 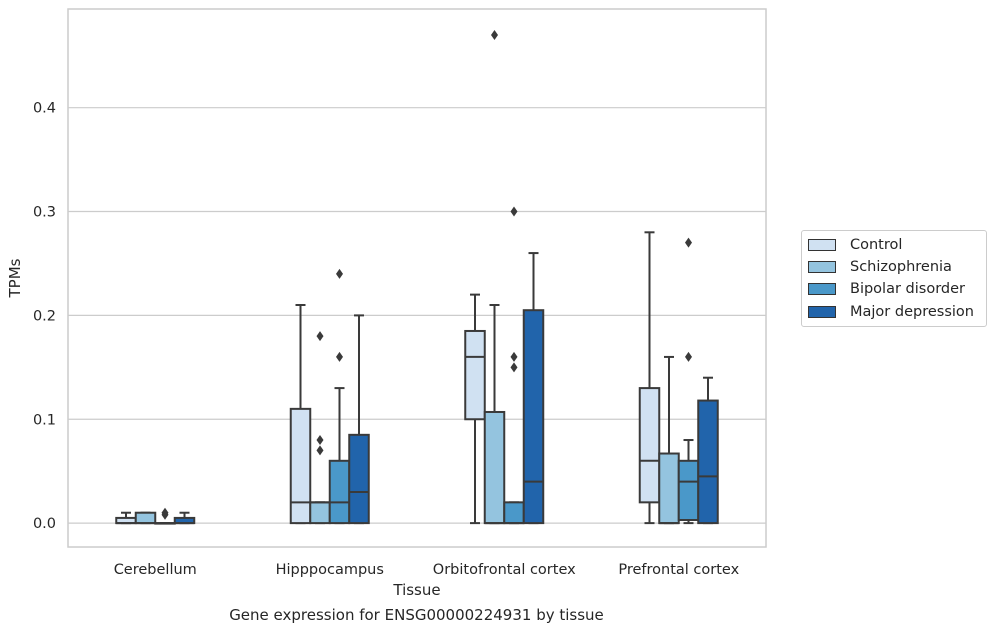 I want to click on legend-swatch-schizophrenia, so click(x=822, y=267).